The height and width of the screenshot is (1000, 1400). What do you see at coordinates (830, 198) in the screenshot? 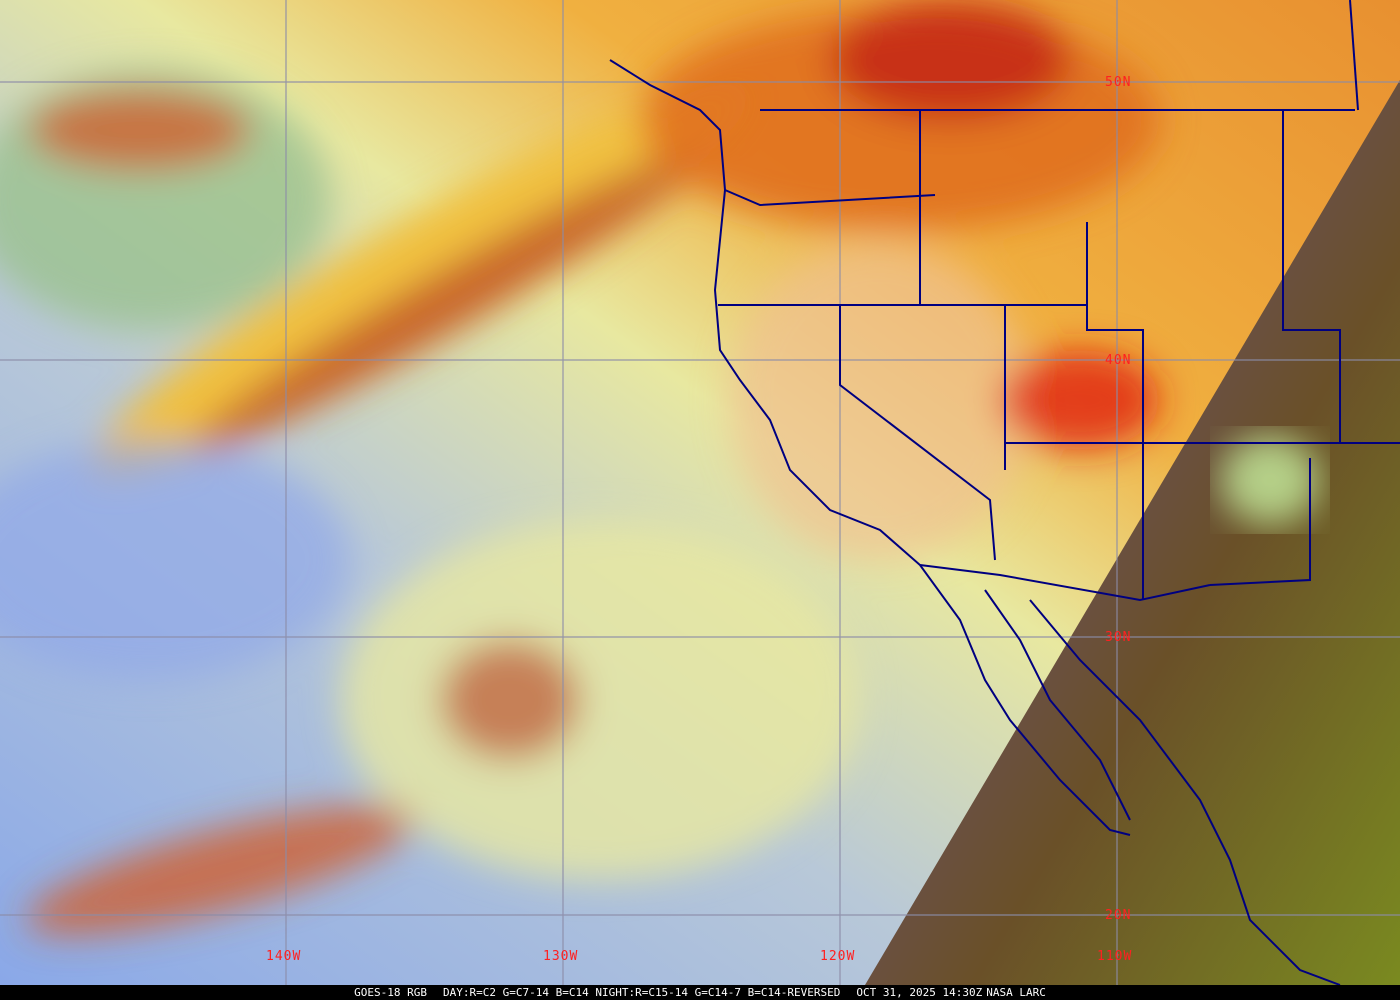
I see `wa-or-border` at bounding box center [830, 198].